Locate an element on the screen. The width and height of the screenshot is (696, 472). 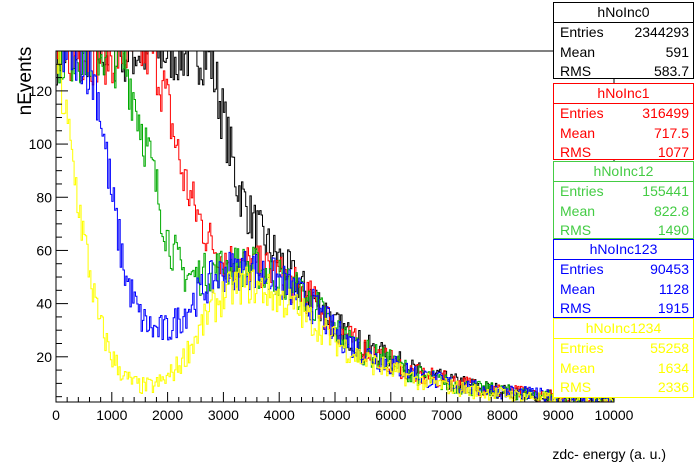
statbox-title: hNoInc12 is located at coordinates (623, 172).